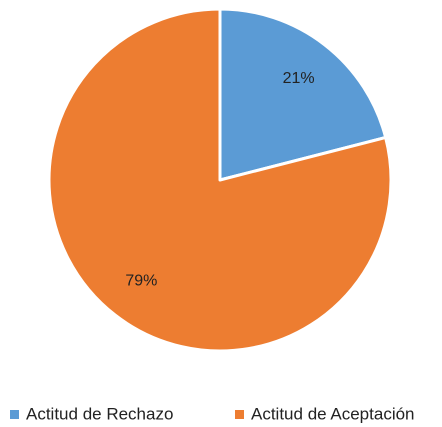 The image size is (442, 427). Describe the element at coordinates (299, 78) in the screenshot. I see `data-label: 21%` at that location.